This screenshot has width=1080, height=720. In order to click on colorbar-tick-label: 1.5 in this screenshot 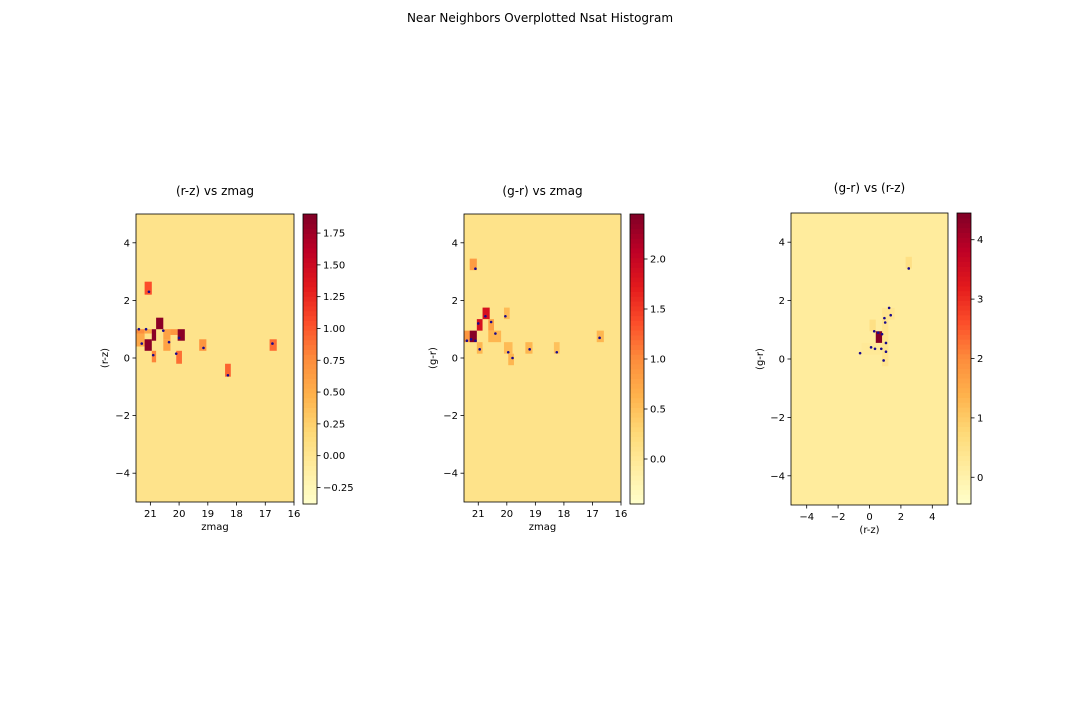, I will do `click(658, 310)`.